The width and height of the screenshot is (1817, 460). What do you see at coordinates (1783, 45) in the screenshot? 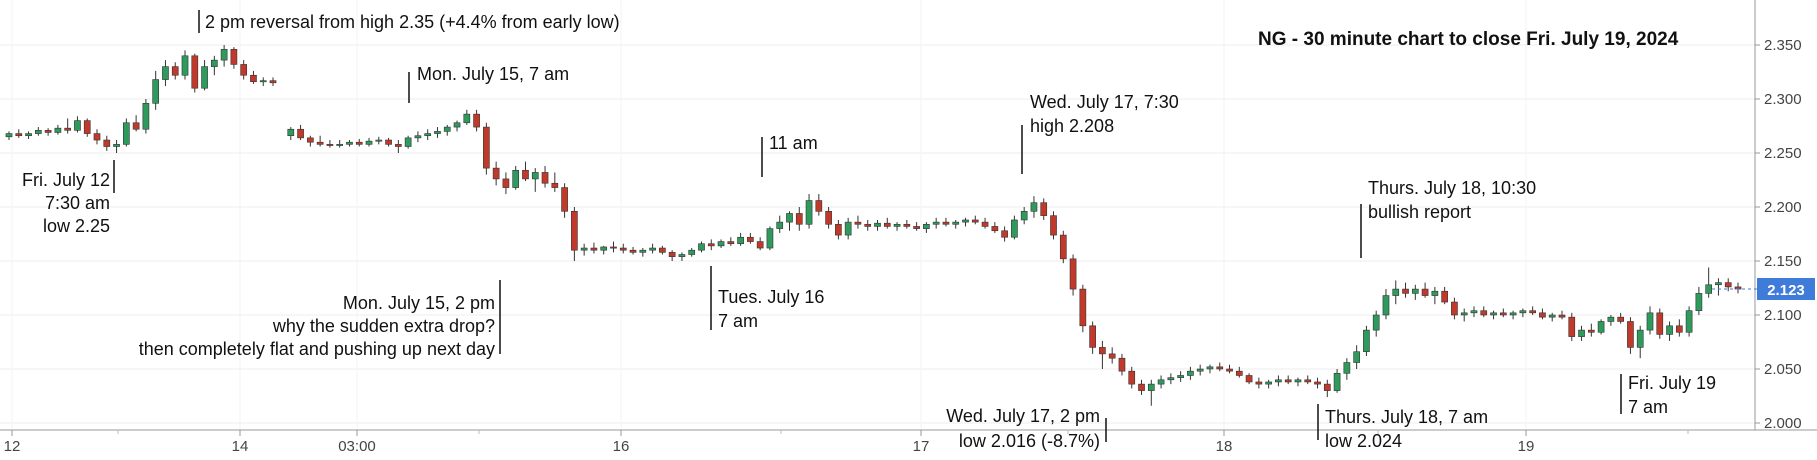
I see `y-tick-label: 2.350` at bounding box center [1783, 45].